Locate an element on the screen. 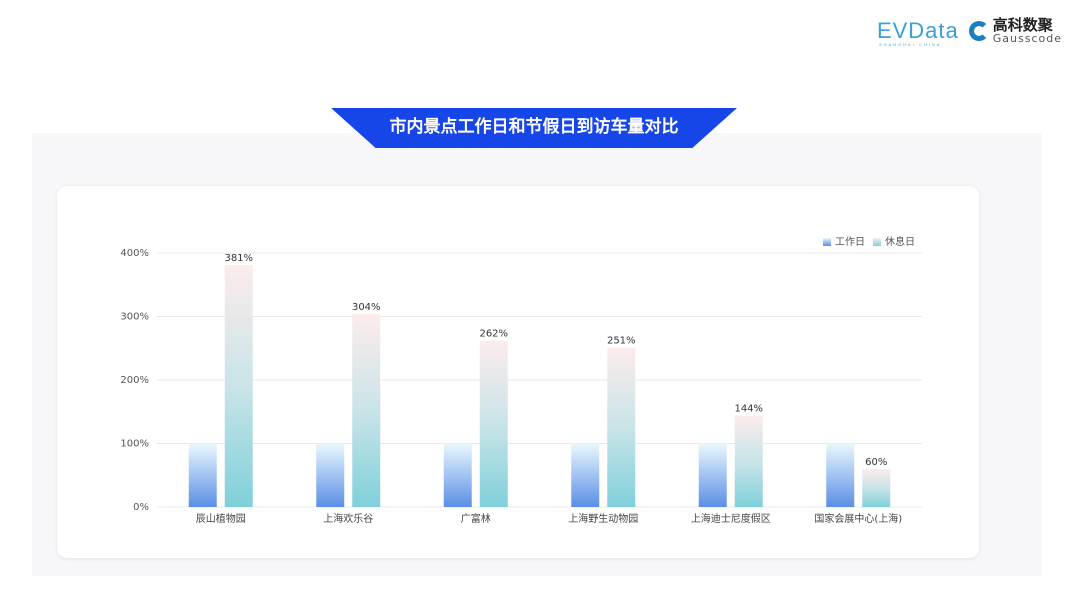  gausscode-logo: 高科数聚 Gausscode is located at coordinates (1015, 30).